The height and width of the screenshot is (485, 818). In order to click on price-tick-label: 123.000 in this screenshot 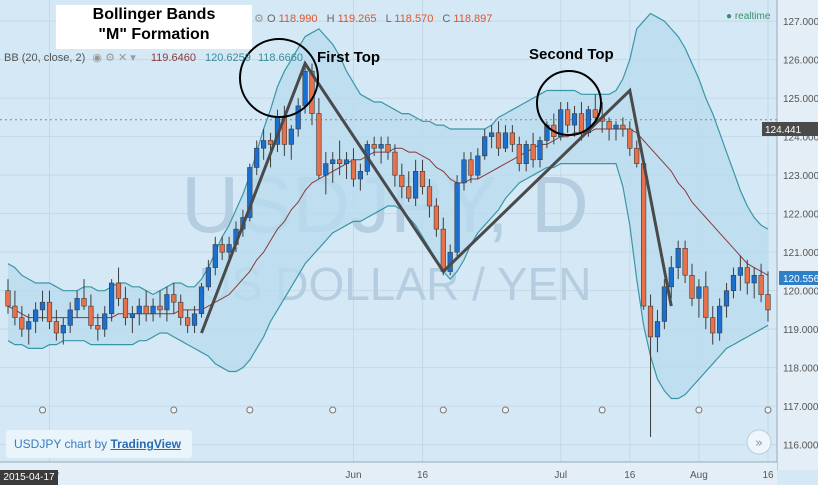, I will do `click(800, 176)`.